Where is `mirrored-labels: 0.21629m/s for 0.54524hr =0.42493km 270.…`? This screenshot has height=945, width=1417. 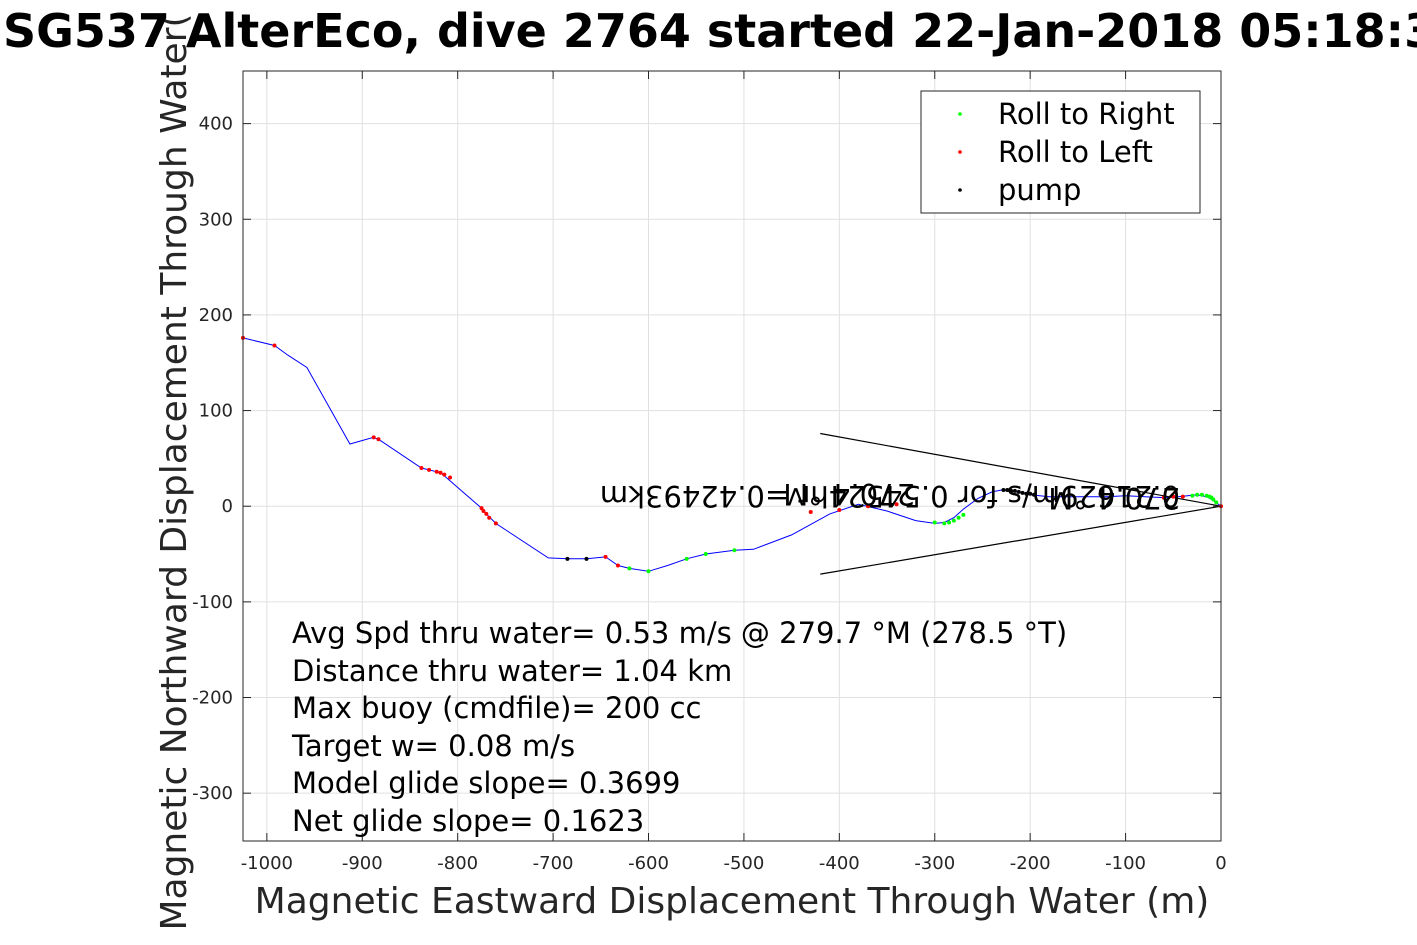
mirrored-labels: 0.21629m/s for 0.54524hr =0.42493km 270.… is located at coordinates (890, 496).